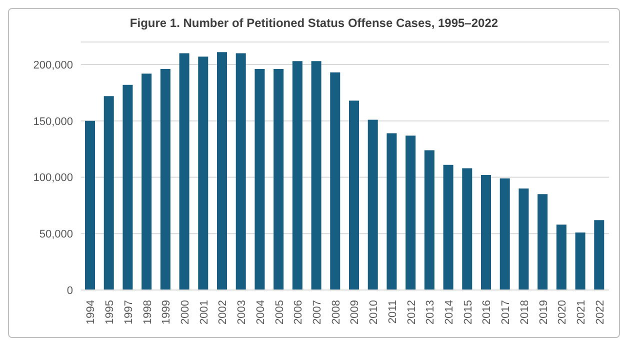 Image resolution: width=628 pixels, height=346 pixels. I want to click on x-tick-label: 1999, so click(166, 312).